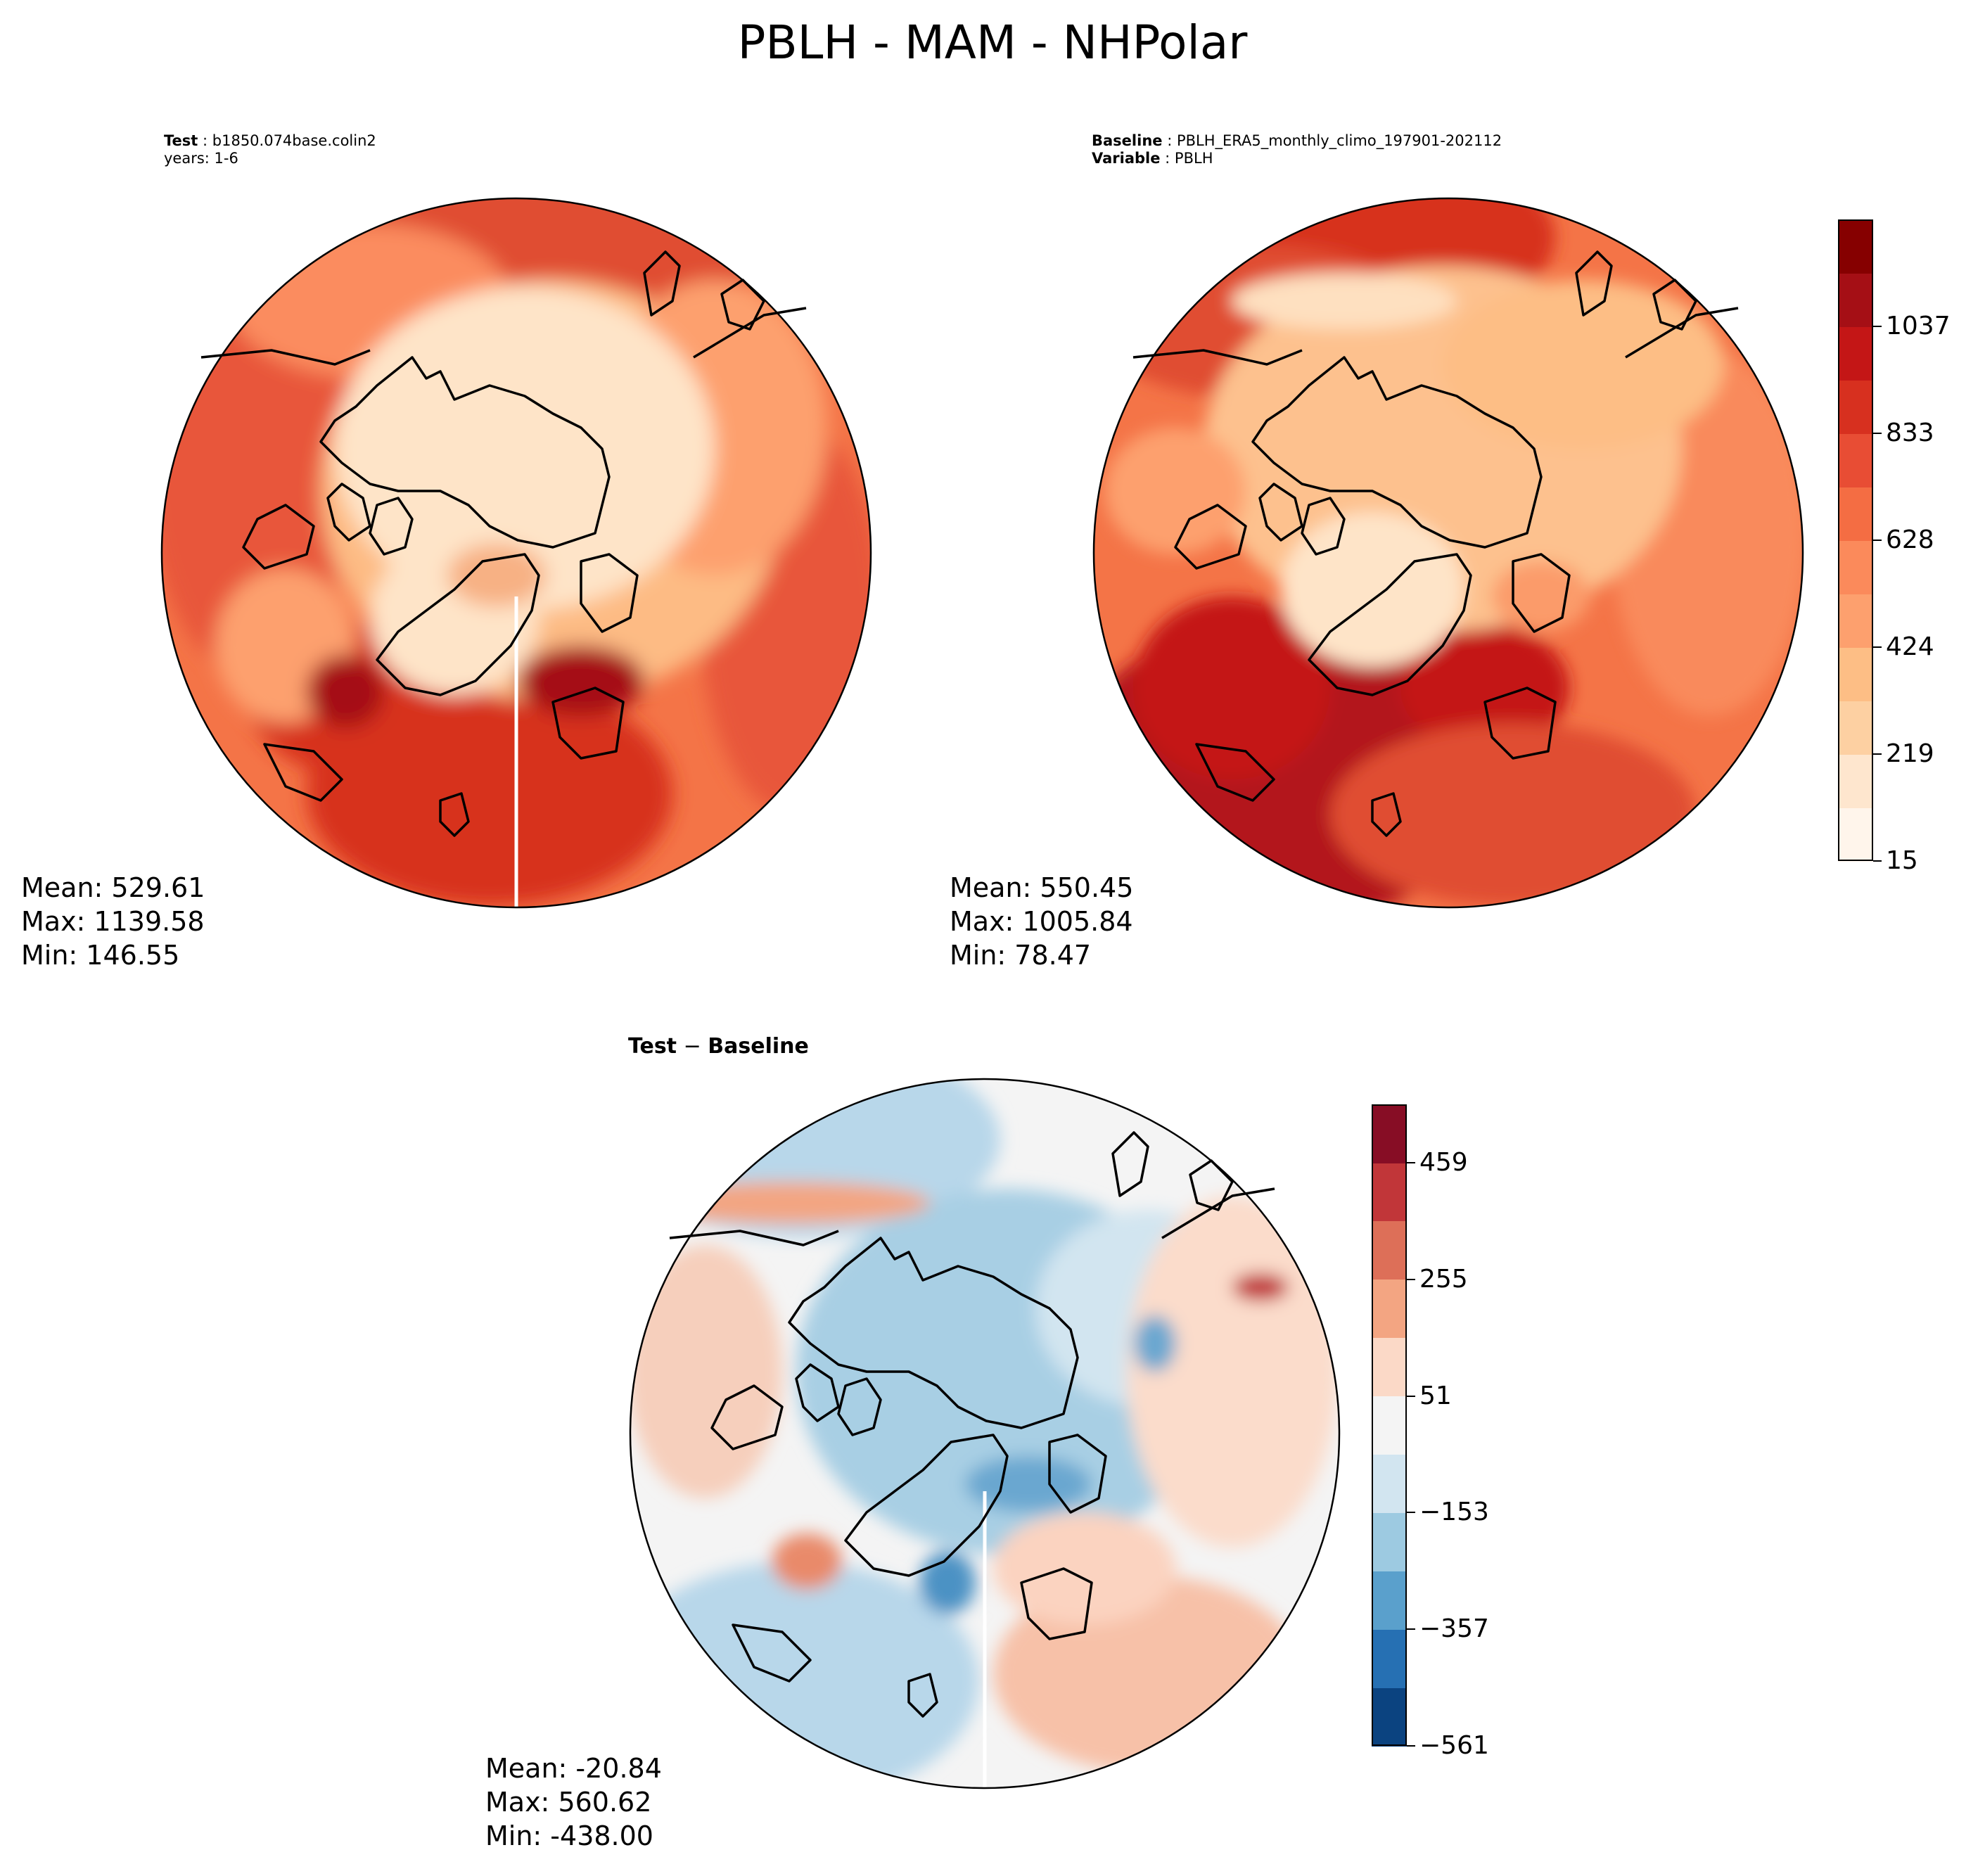 Image resolution: width=1985 pixels, height=1876 pixels. Describe the element at coordinates (1042, 888) in the screenshot. I see `baseline-mean: Mean: 550.45` at that location.